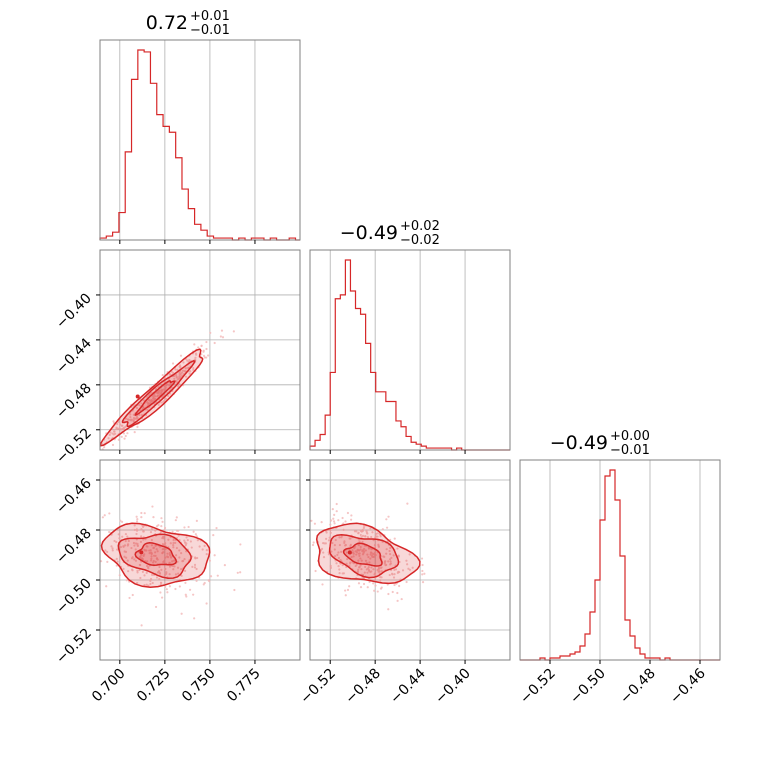 This screenshot has width=760, height=760. I want to click on contour-inner, so click(156, 554).